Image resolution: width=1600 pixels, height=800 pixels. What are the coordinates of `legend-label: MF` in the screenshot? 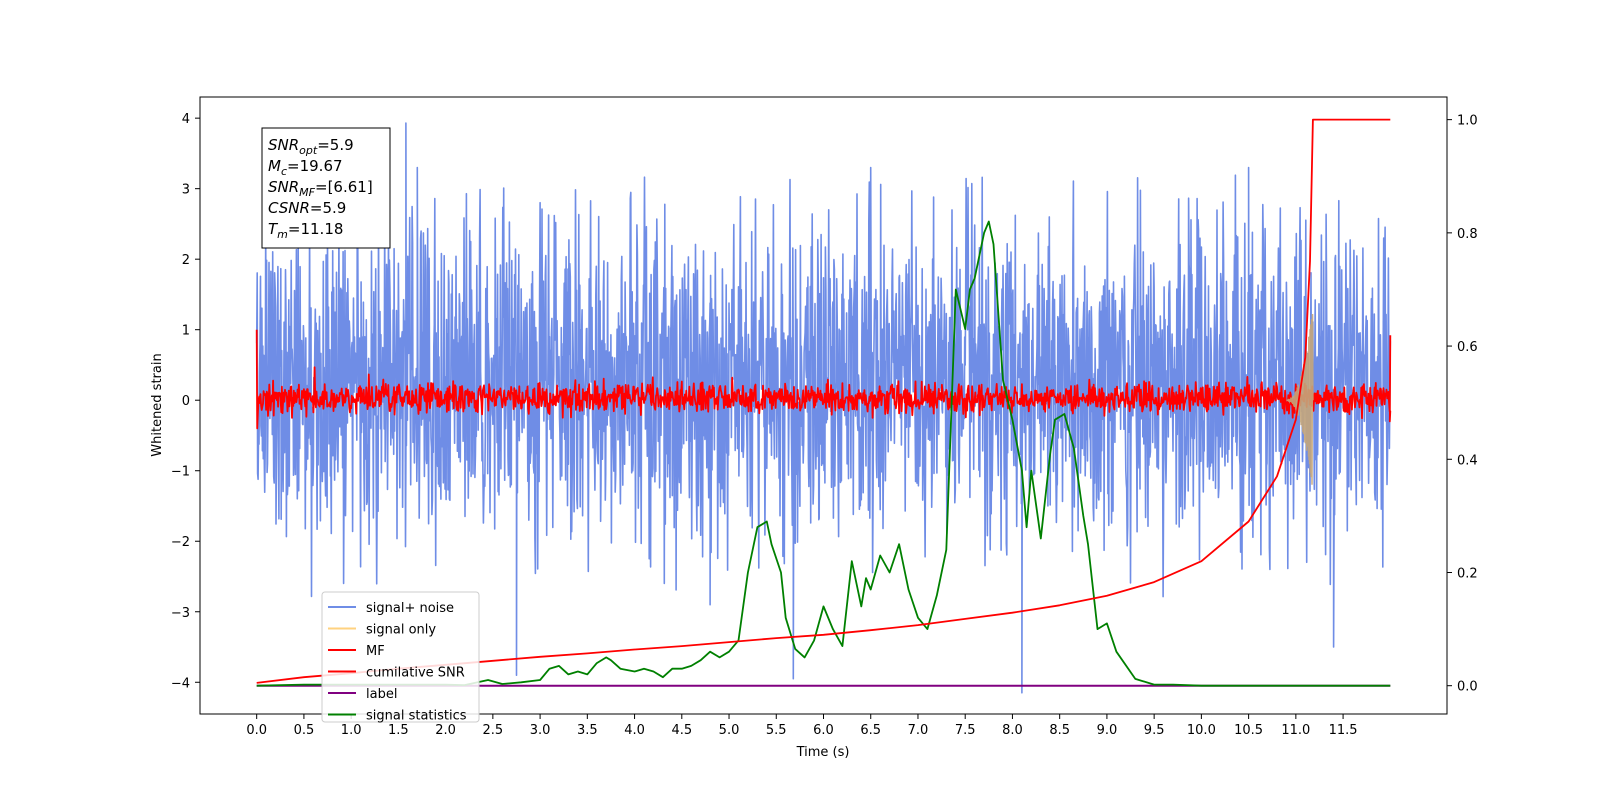 It's located at (375, 651).